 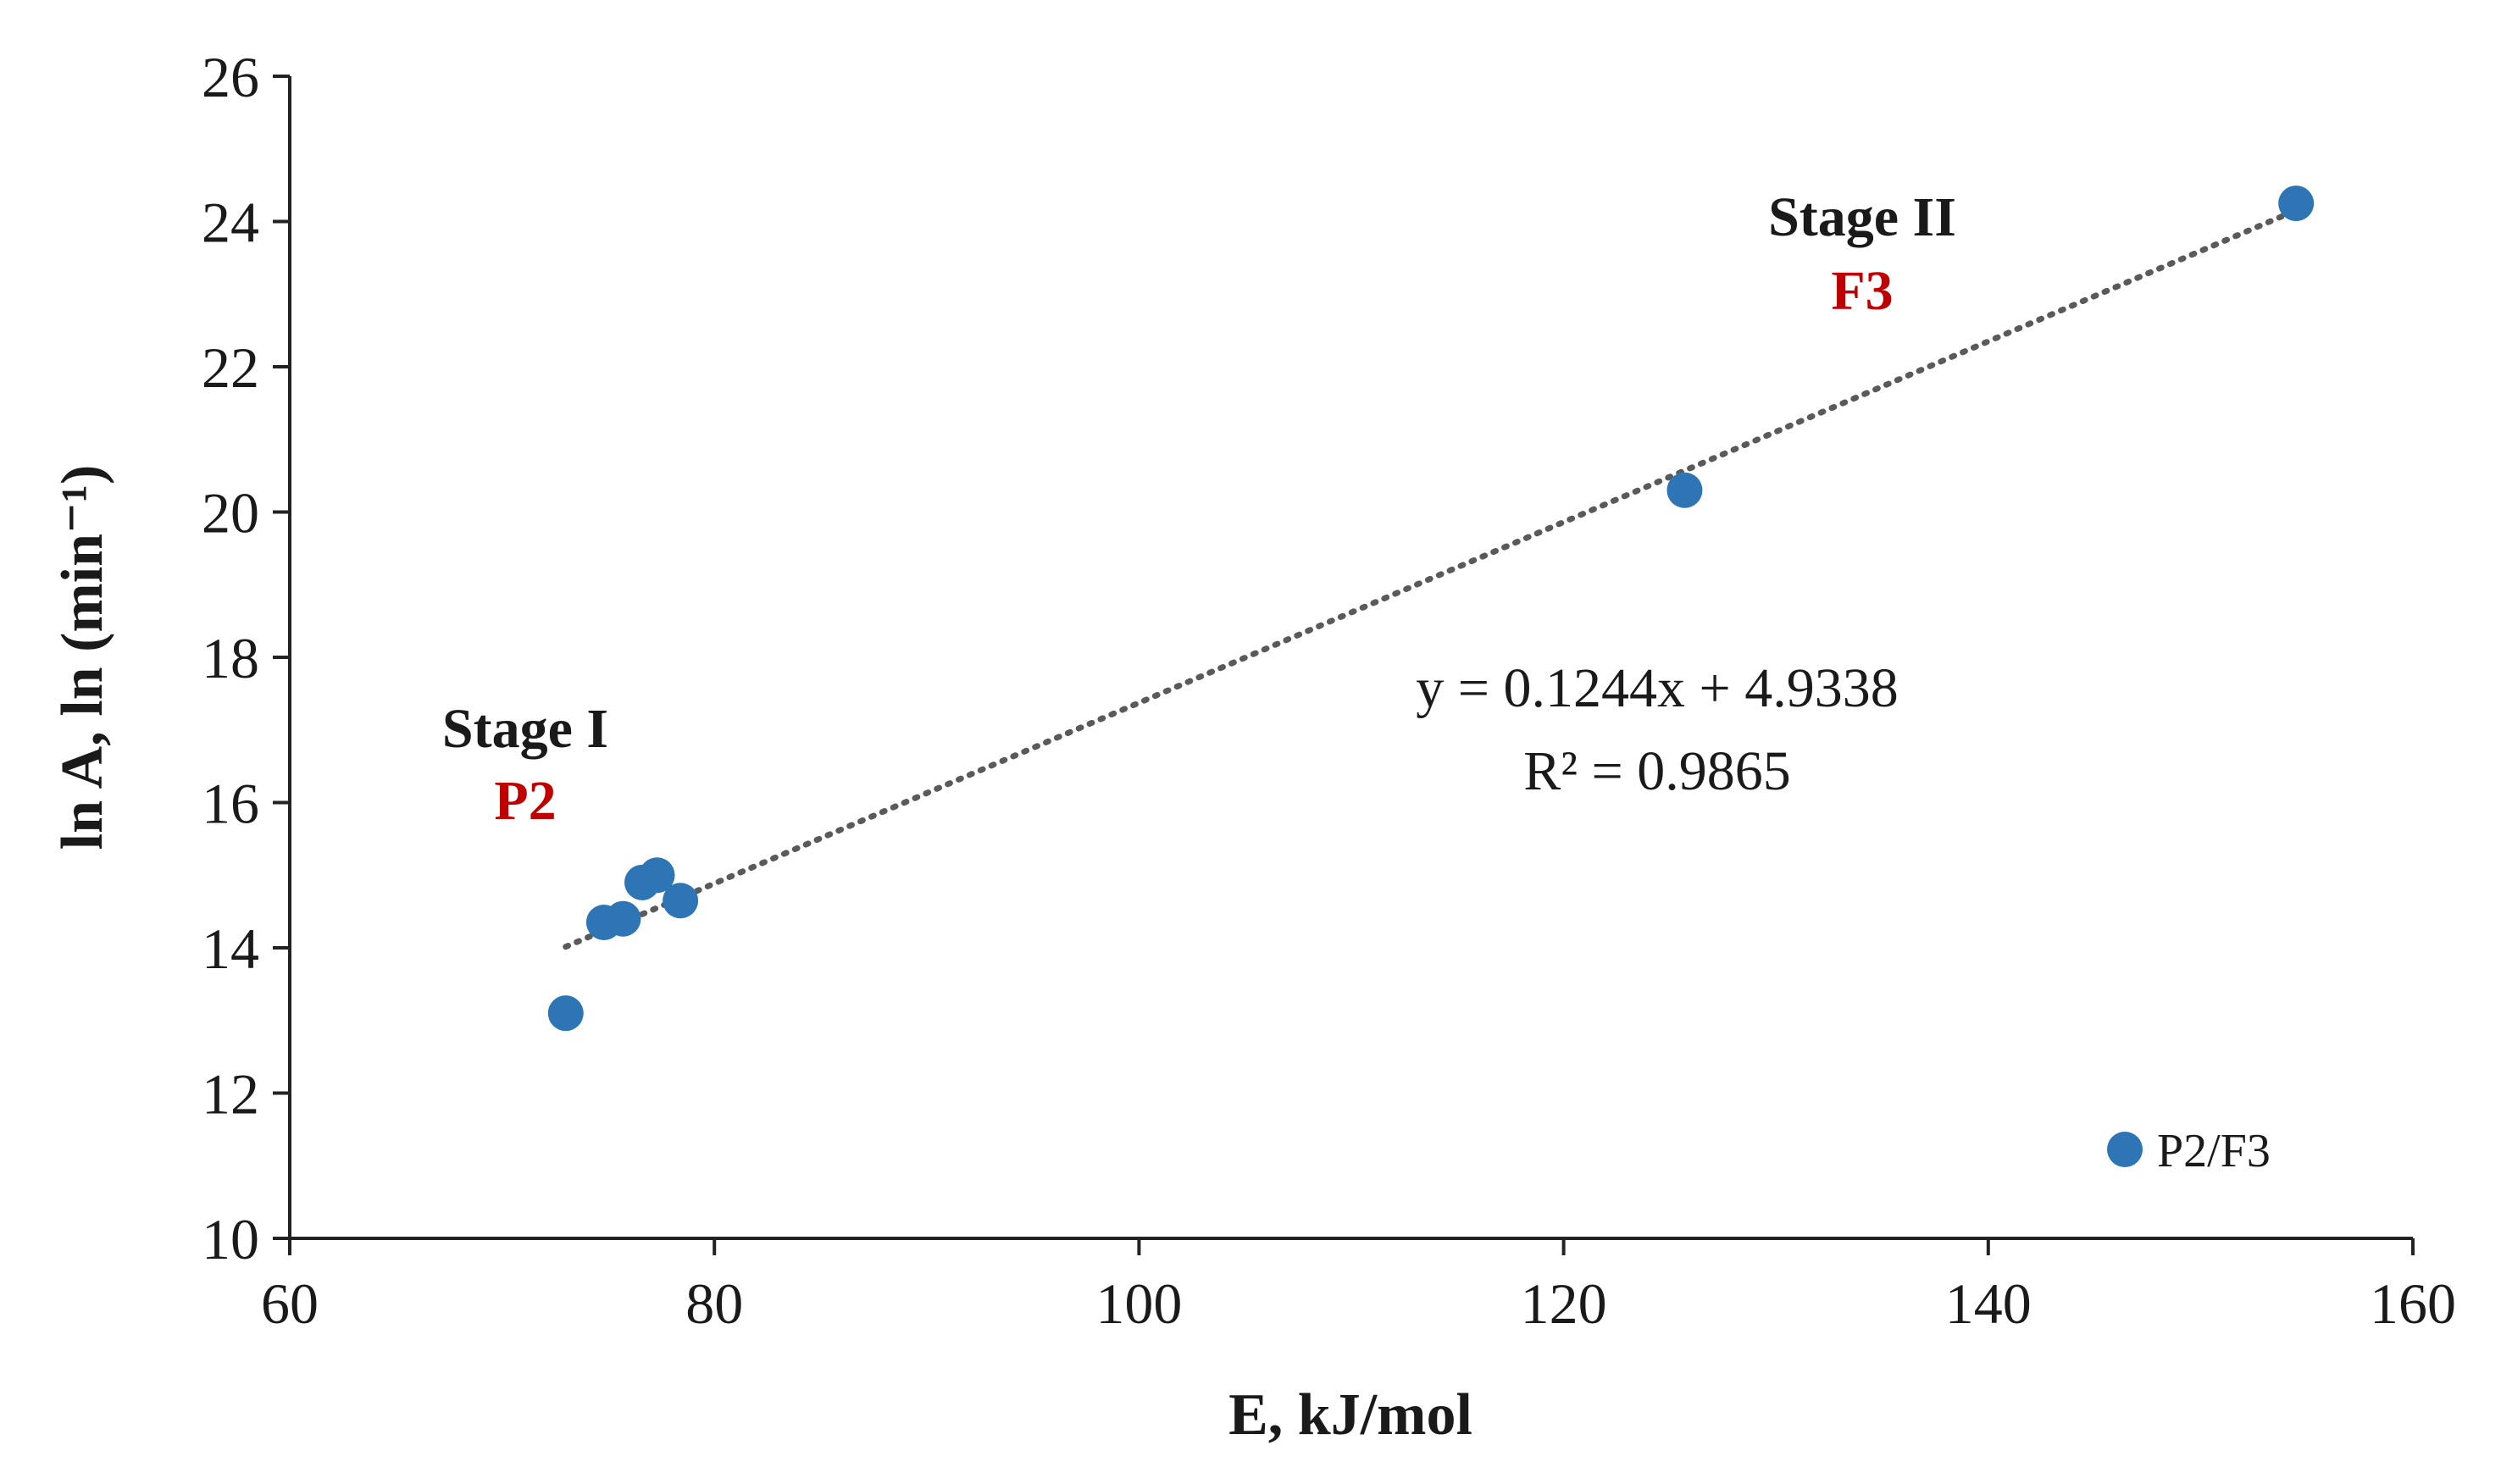 What do you see at coordinates (1138, 1303) in the screenshot?
I see `x-tick-label: 100` at bounding box center [1138, 1303].